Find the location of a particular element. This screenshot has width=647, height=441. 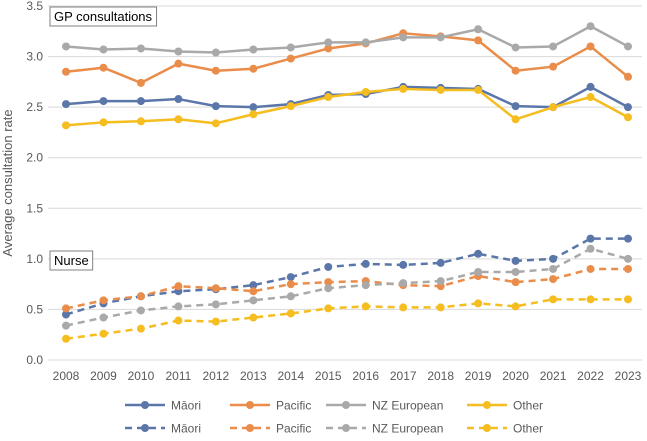

panel-label-nurse: Nurse is located at coordinates (71, 260).